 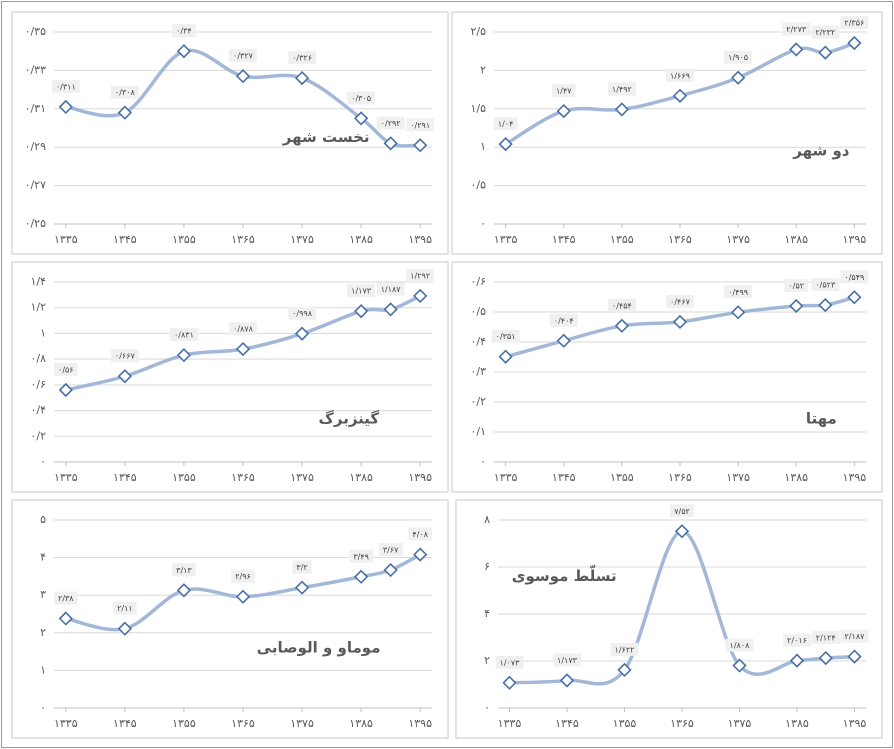 I want to click on value-label: ۰/۵۲, so click(x=796, y=286).